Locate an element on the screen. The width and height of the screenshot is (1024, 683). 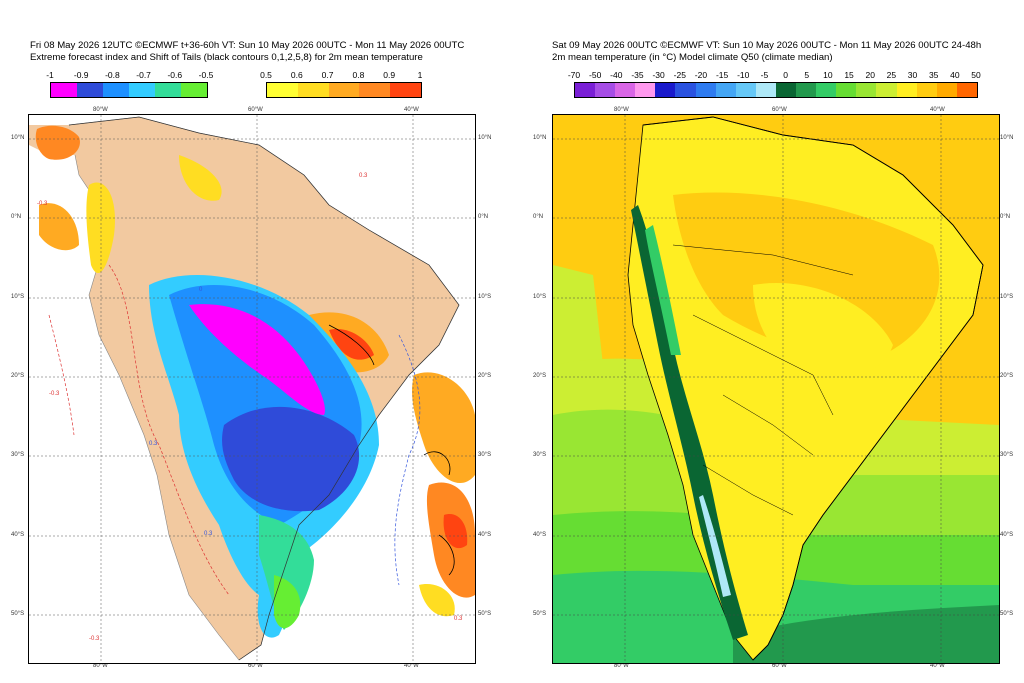
warm-bar-tick-label: 0.8 is located at coordinates (358, 75).